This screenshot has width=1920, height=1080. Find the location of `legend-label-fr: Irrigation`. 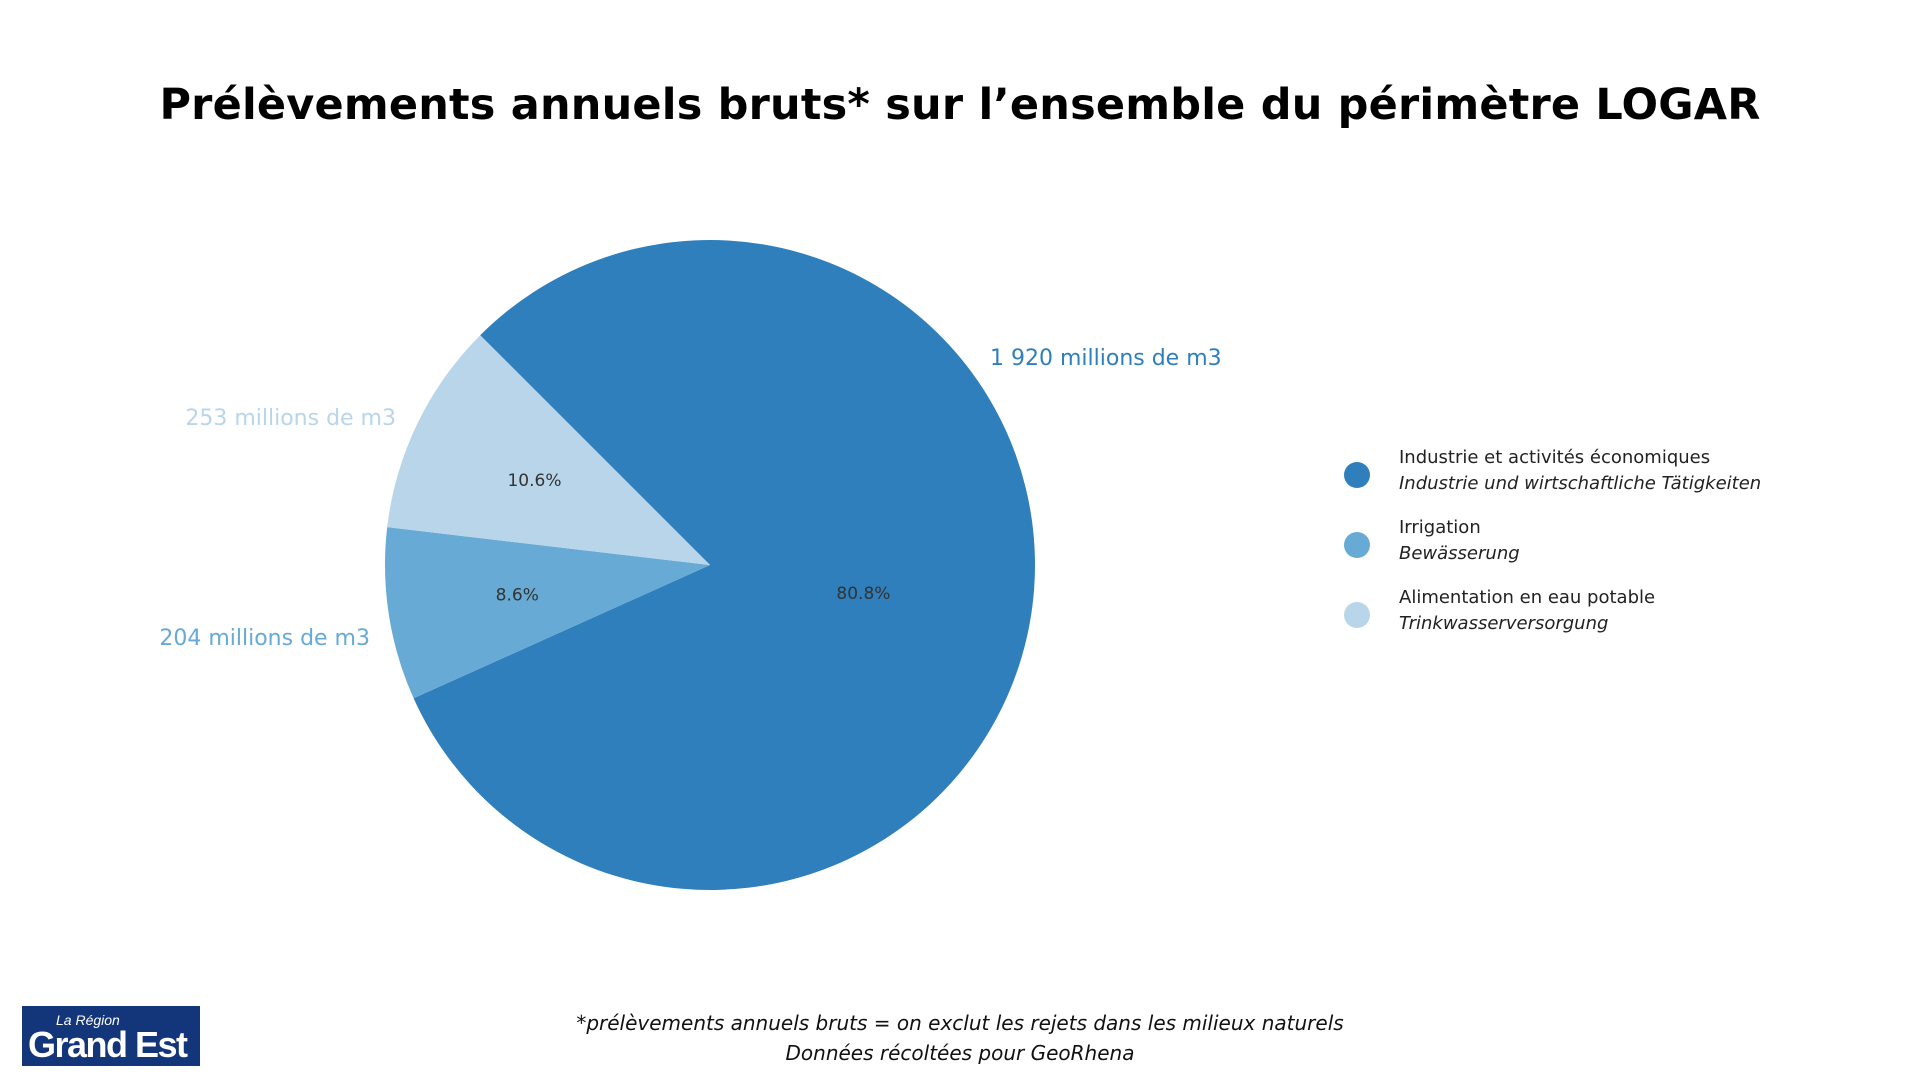

legend-label-fr: Irrigation is located at coordinates (1440, 527).